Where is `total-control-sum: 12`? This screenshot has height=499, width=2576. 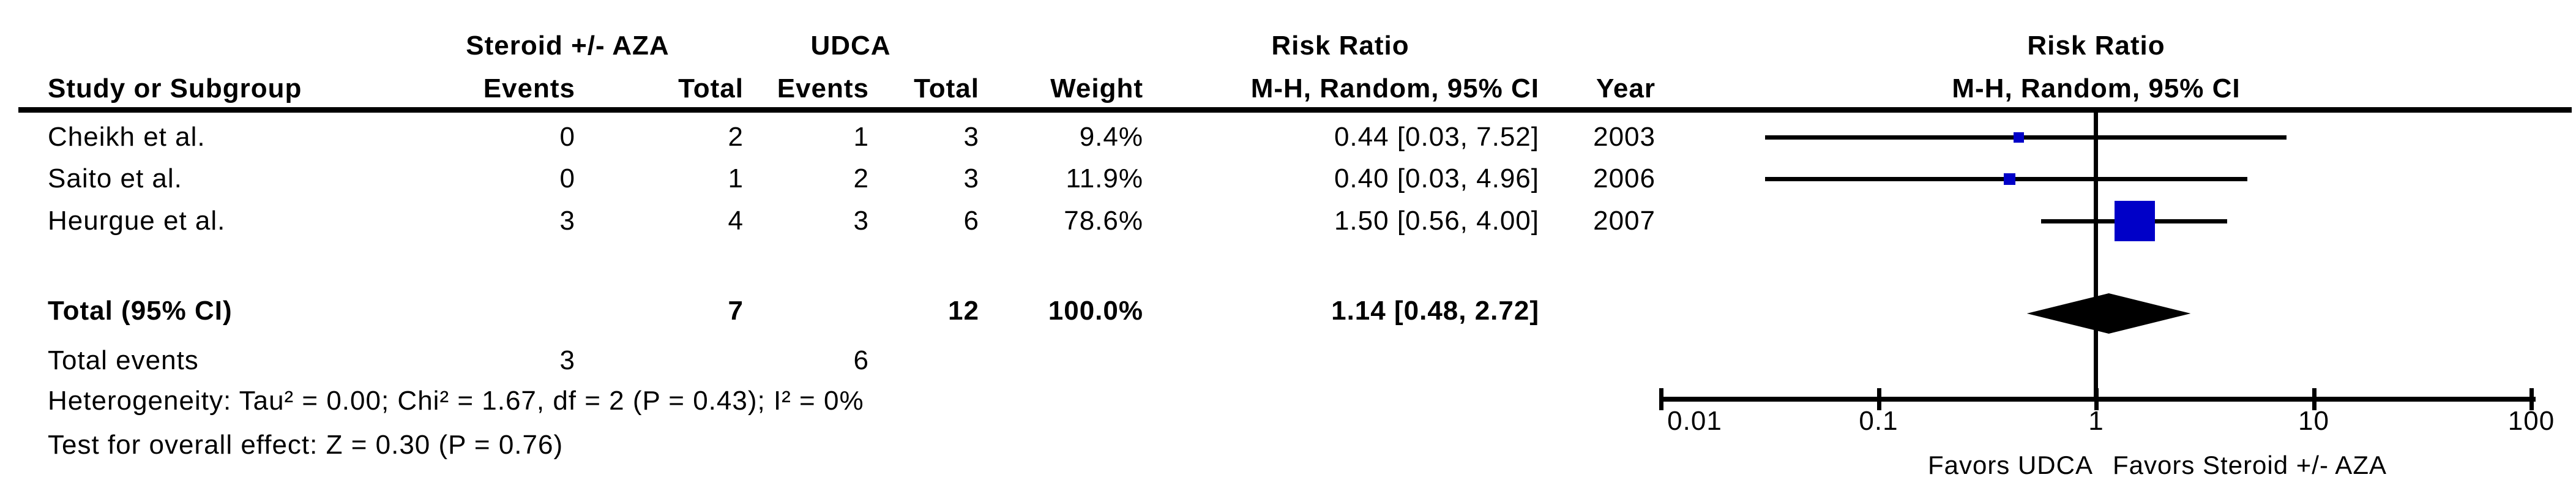 total-control-sum: 12 is located at coordinates (963, 311).